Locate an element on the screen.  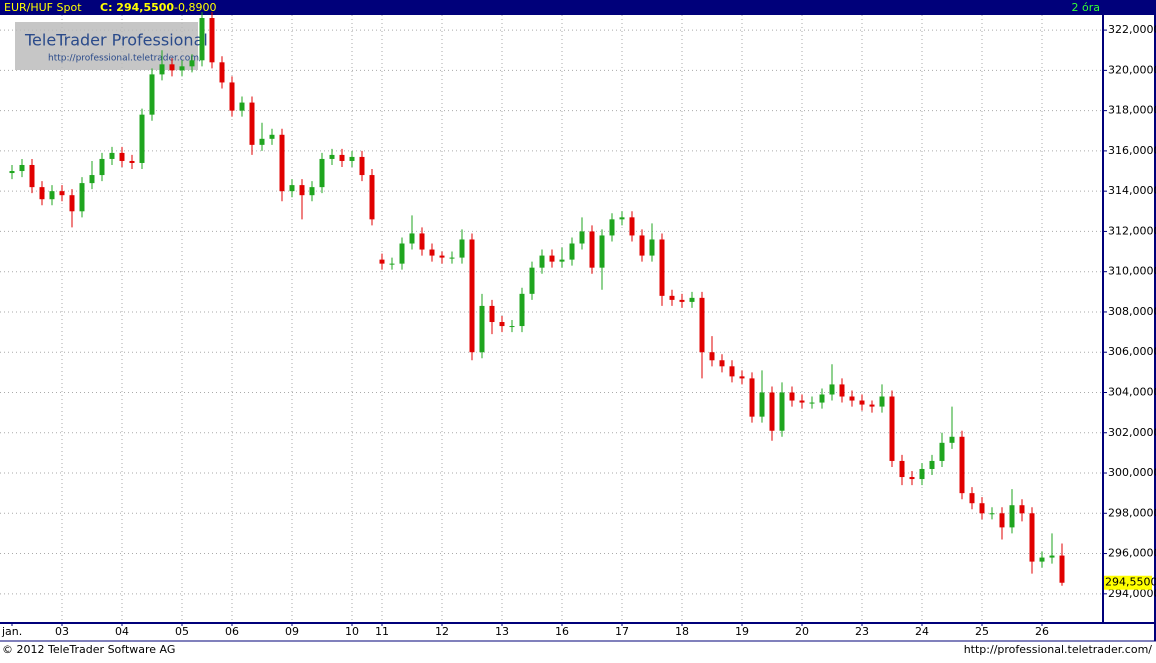
copyright: © 2012 TeleTrader Software AG is located at coordinates (88, 649).